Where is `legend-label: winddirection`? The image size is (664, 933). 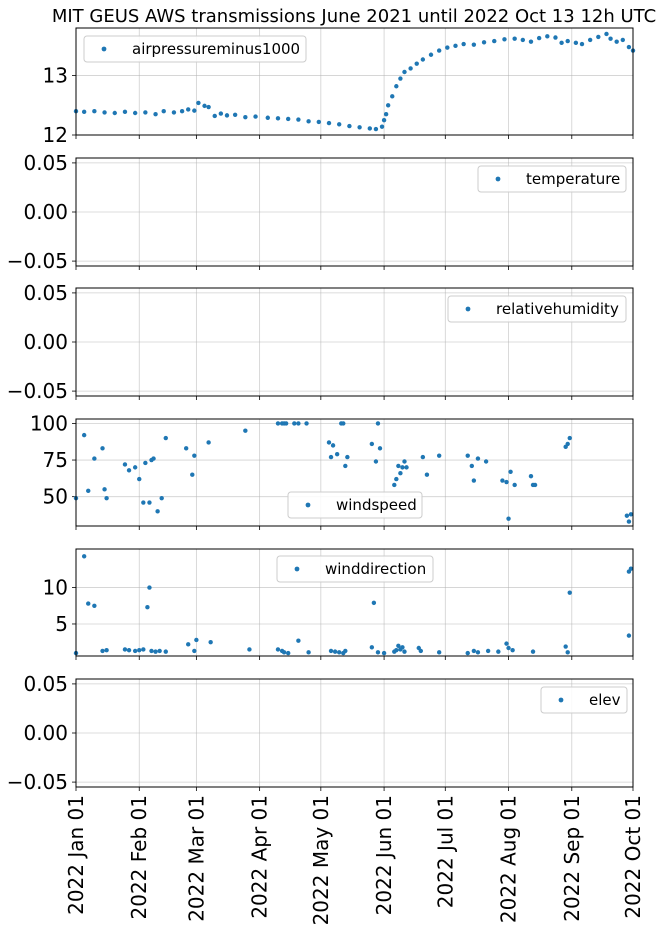 legend-label: winddirection is located at coordinates (375, 569).